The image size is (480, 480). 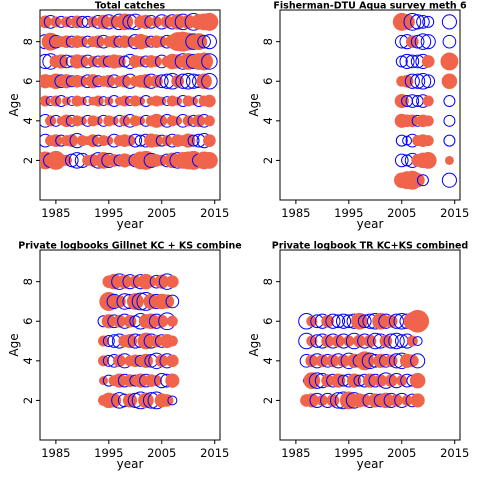 What do you see at coordinates (108, 213) in the screenshot?
I see `x-tick-label: 1995` at bounding box center [108, 213].